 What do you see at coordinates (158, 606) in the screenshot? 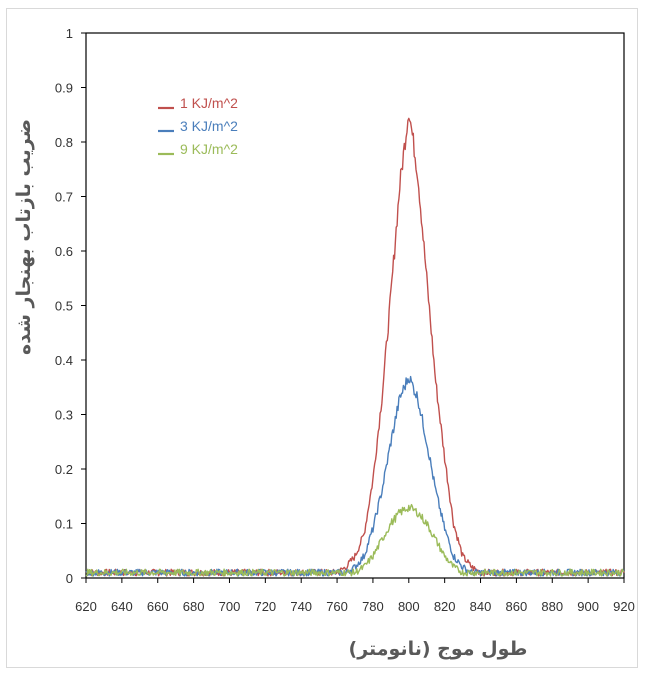
I see `x-tick-label: 660` at bounding box center [158, 606].